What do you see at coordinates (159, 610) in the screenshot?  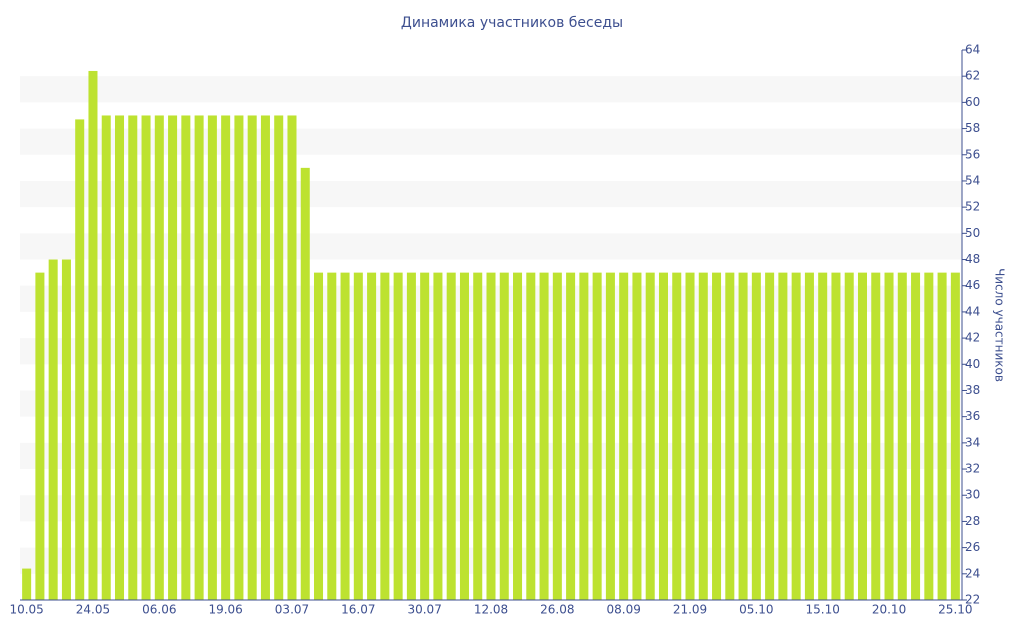 I see `x-tick-label: 06.06` at bounding box center [159, 610].